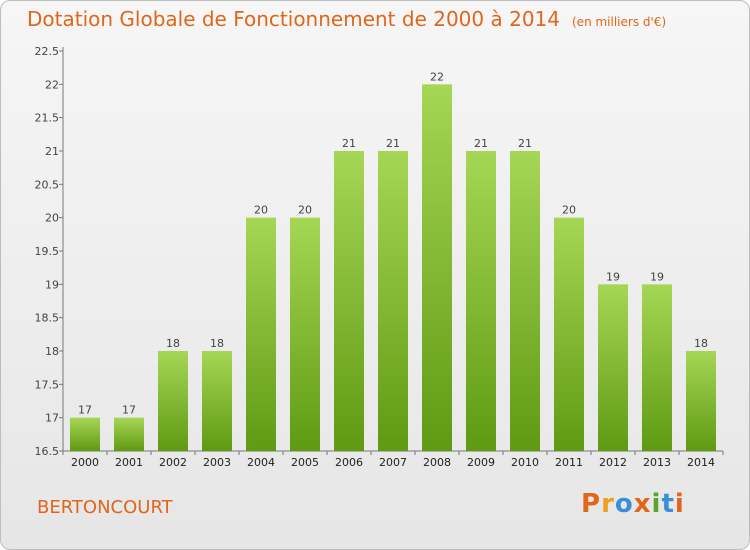 This screenshot has width=750, height=550. Describe the element at coordinates (47, 384) in the screenshot. I see `y-tick-label: 17.5` at that location.